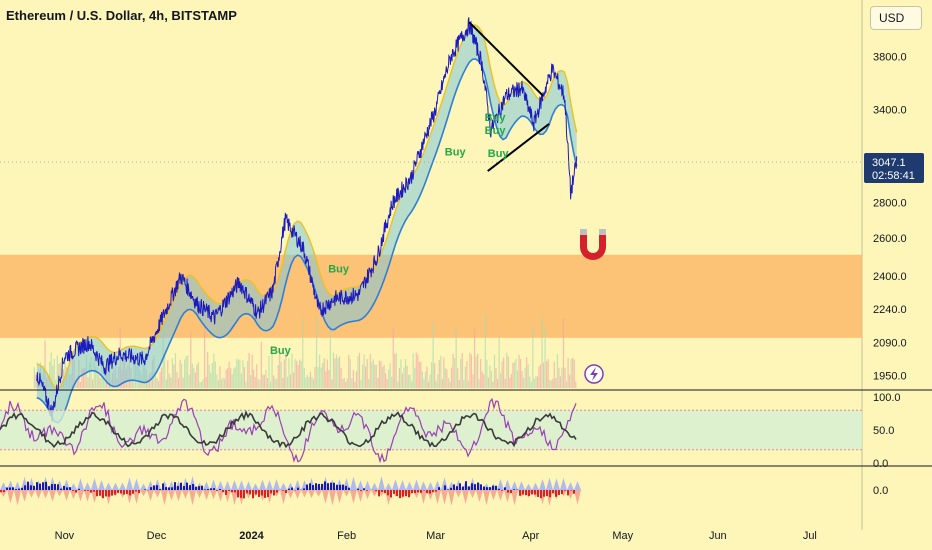 This screenshot has width=932, height=550. I want to click on trendline-upper, so click(506, 59).